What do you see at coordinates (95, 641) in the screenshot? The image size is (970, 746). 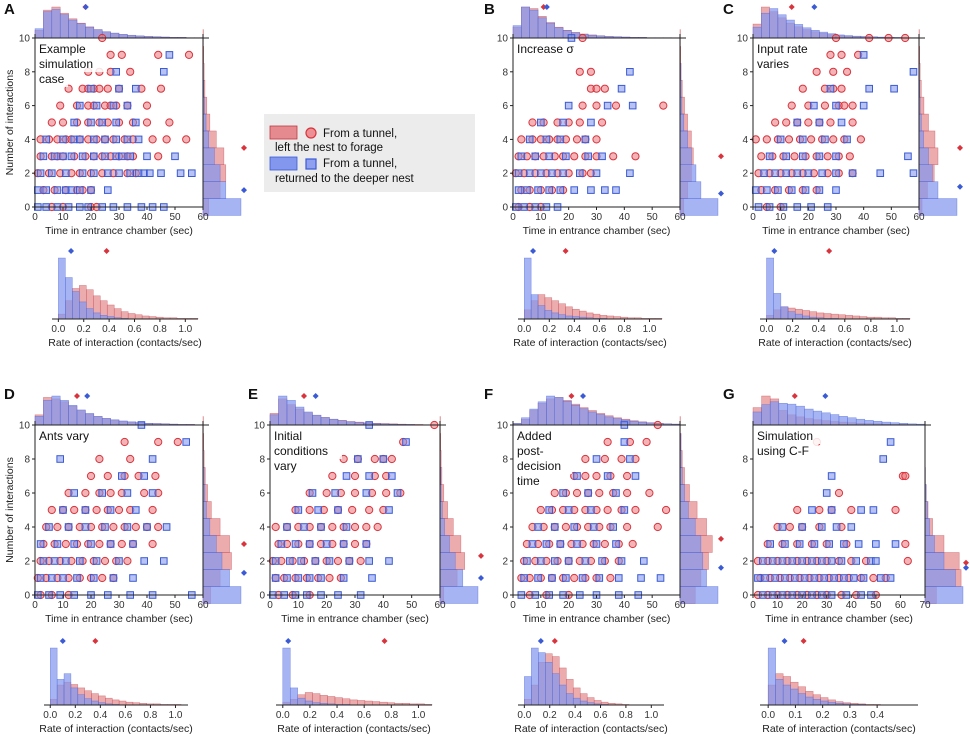 I see `mean-rate-marker-forage` at bounding box center [95, 641].